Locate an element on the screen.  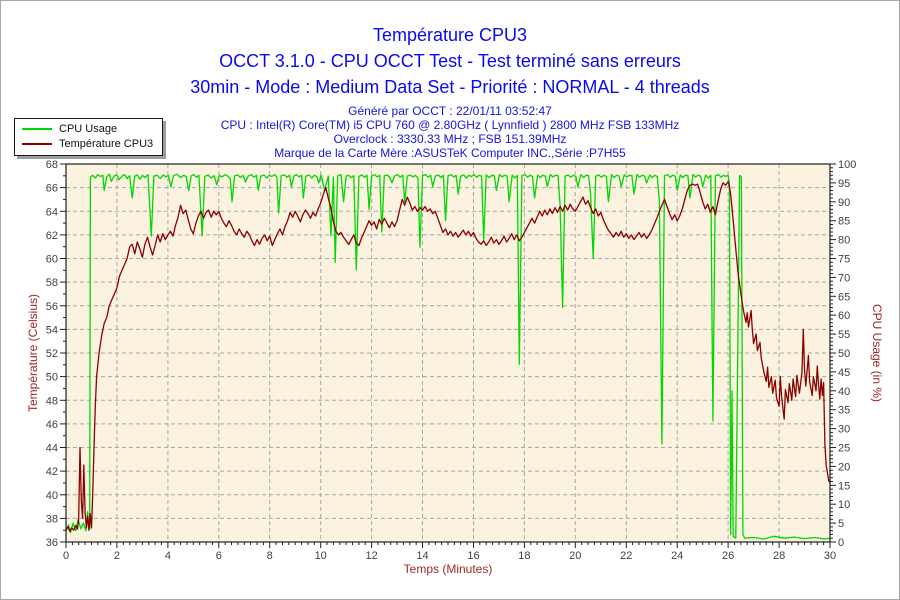
svg-text: 22 is located at coordinates (626, 556).